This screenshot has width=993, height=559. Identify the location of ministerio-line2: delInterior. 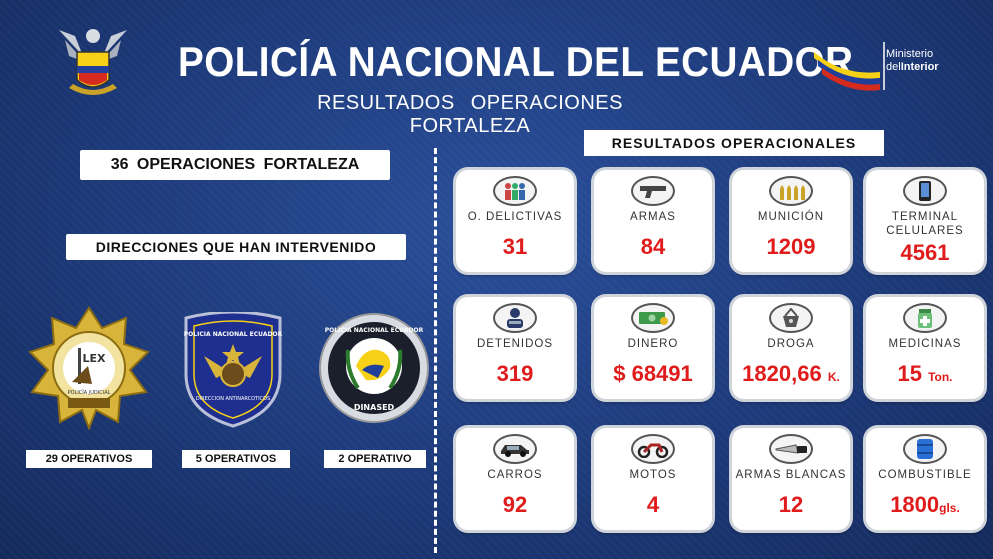
(912, 67).